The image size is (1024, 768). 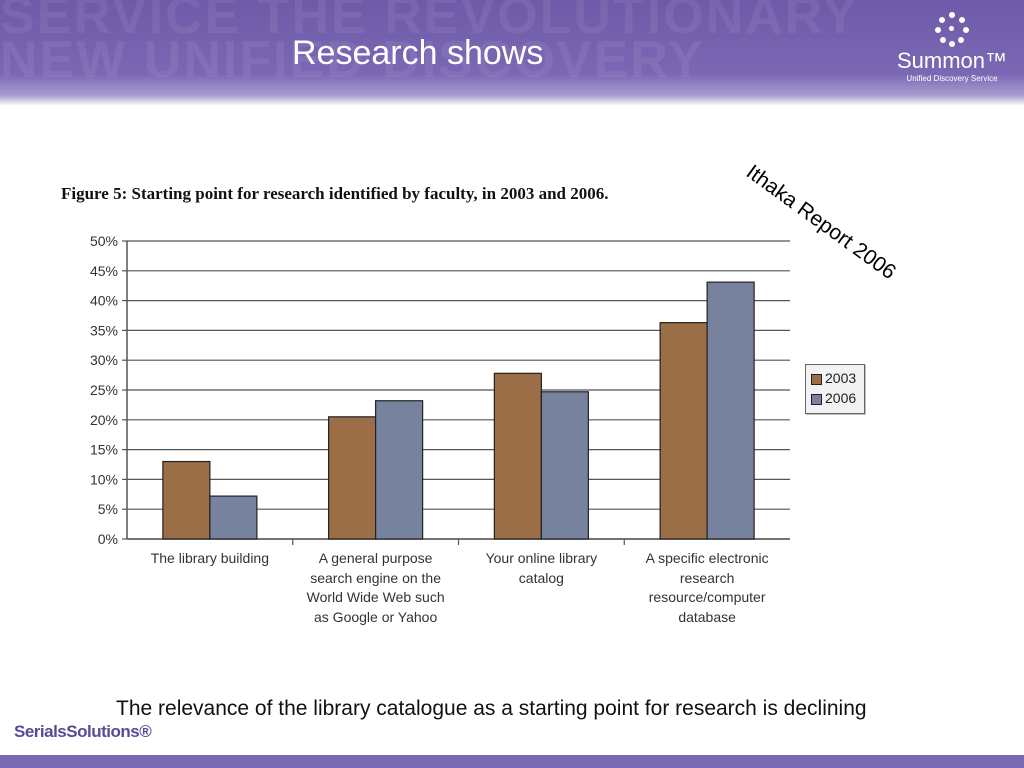 What do you see at coordinates (512, 761) in the screenshot?
I see `bottom-bar` at bounding box center [512, 761].